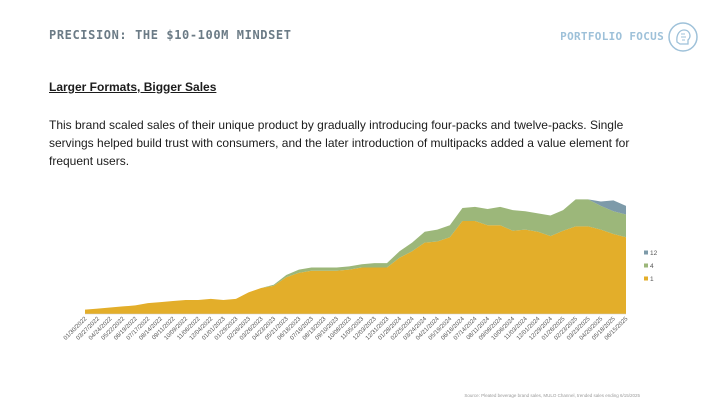 This screenshot has width=720, height=405. What do you see at coordinates (652, 279) in the screenshot?
I see `legend-label-1: 1` at bounding box center [652, 279].